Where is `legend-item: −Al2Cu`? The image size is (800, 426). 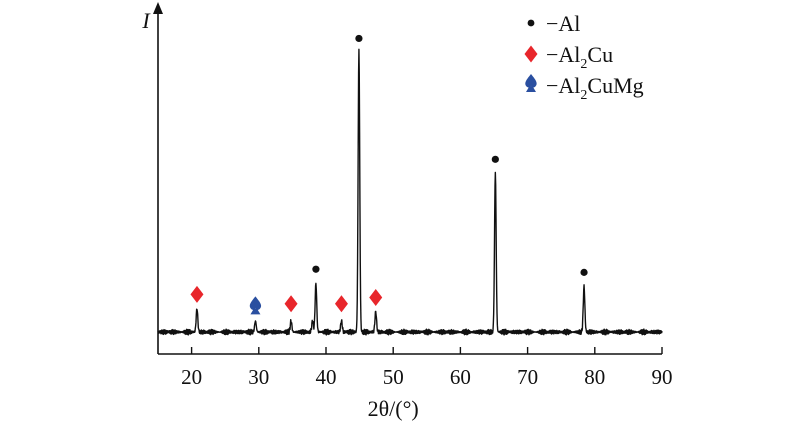 legend-item: −Al2Cu is located at coordinates (568, 57).